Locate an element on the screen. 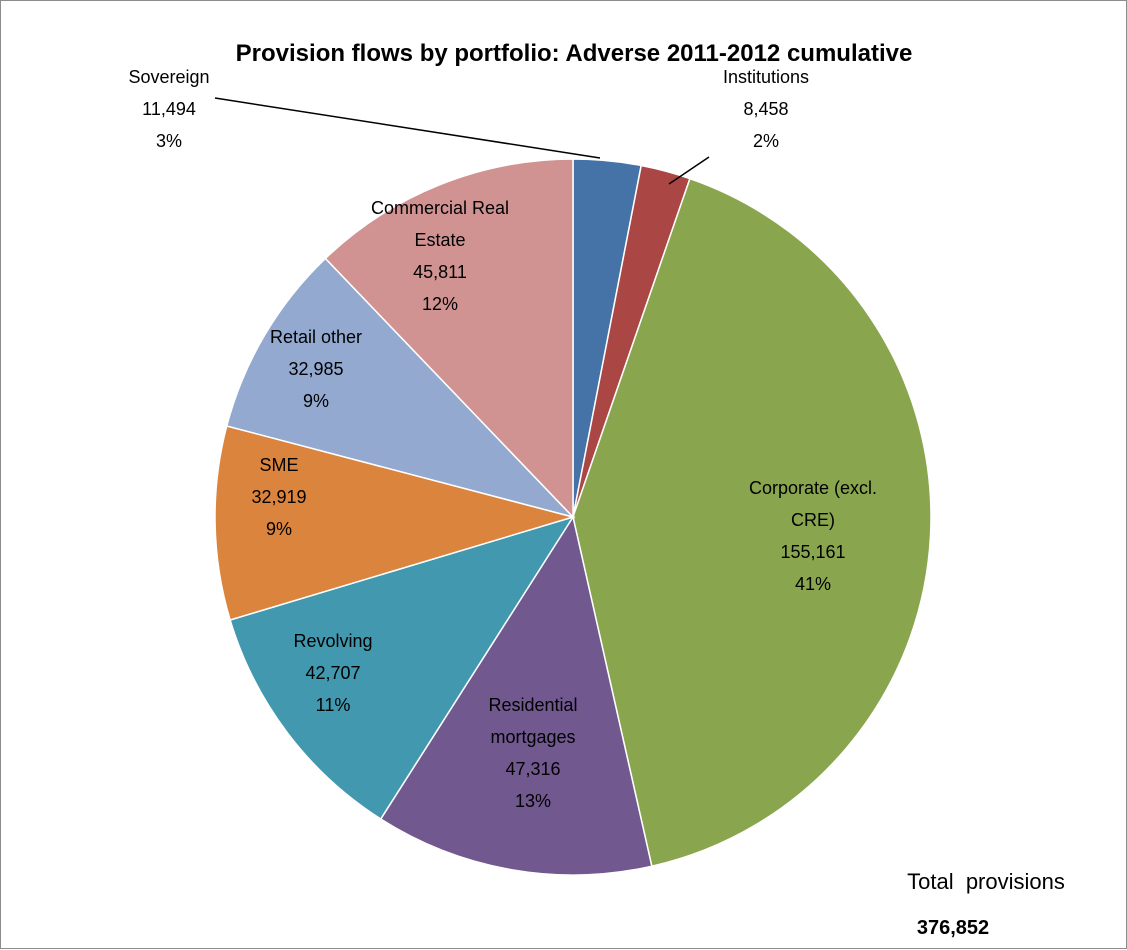  pie-slice-residential-mortgages is located at coordinates (516, 695).